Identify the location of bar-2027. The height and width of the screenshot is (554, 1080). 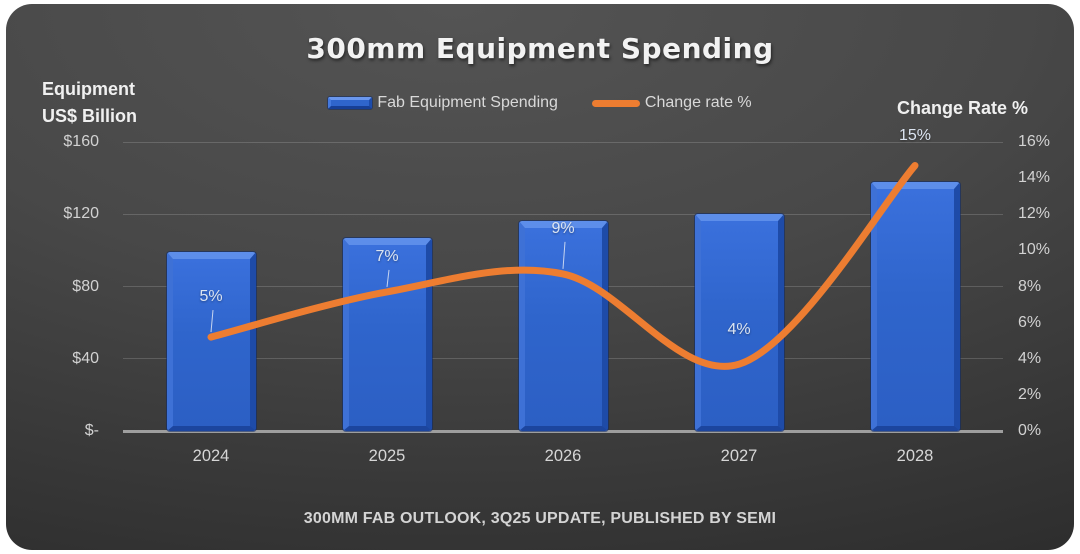
(739, 322).